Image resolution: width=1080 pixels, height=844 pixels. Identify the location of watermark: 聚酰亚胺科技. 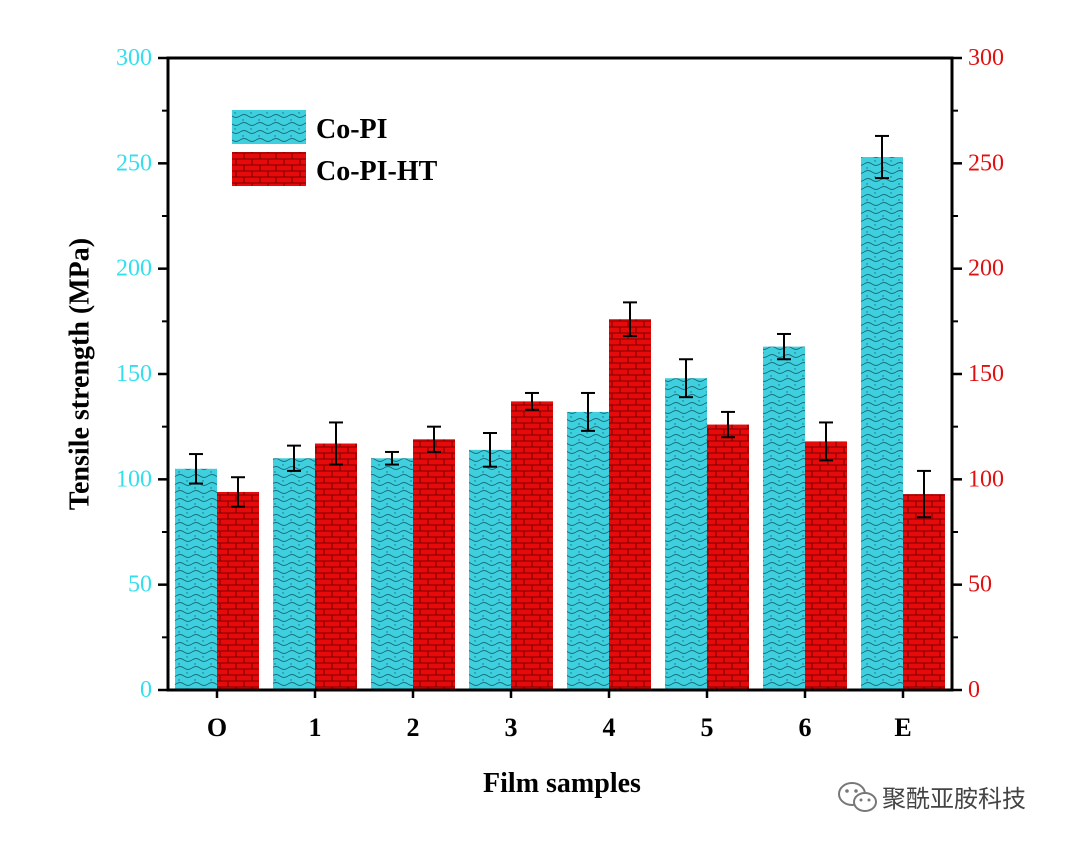
(932, 797).